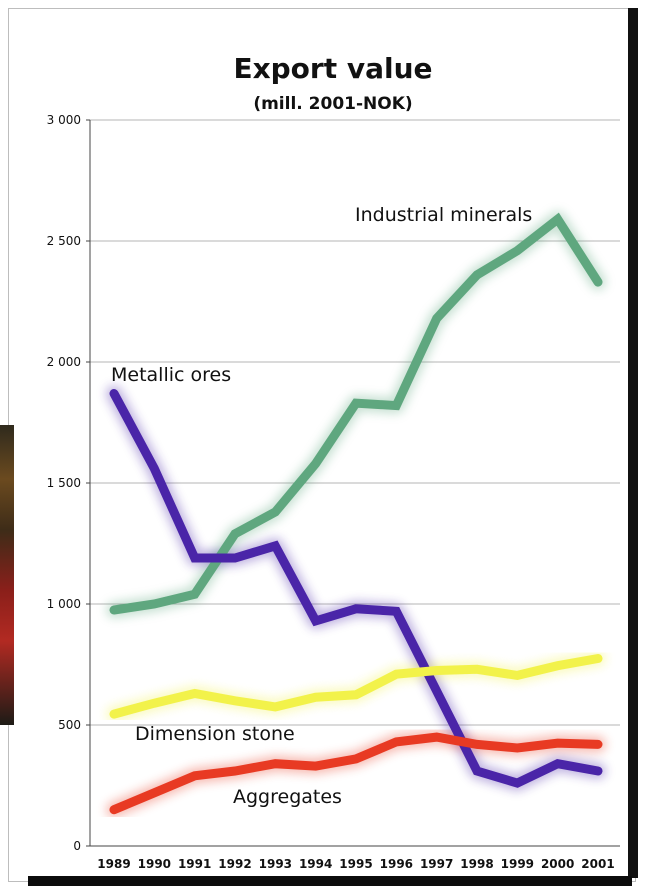 This screenshot has width=646, height=892. I want to click on x-tick-label: 1996, so click(396, 864).